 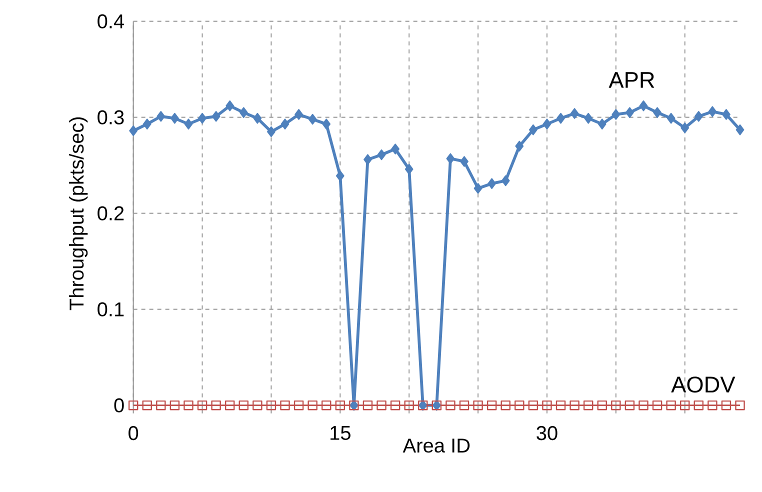 What do you see at coordinates (119, 405) in the screenshot?
I see `y-tick-label: 0` at bounding box center [119, 405].